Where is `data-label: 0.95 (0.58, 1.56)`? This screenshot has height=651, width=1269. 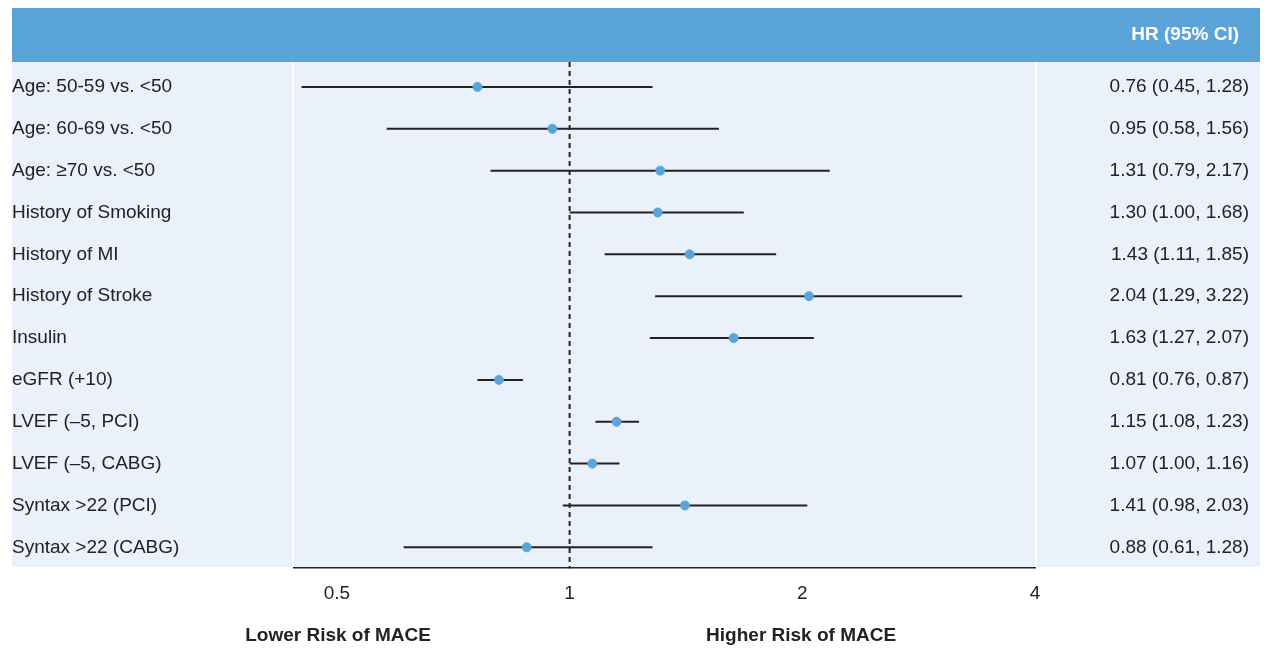 data-label: 0.95 (0.58, 1.56) is located at coordinates (1179, 128).